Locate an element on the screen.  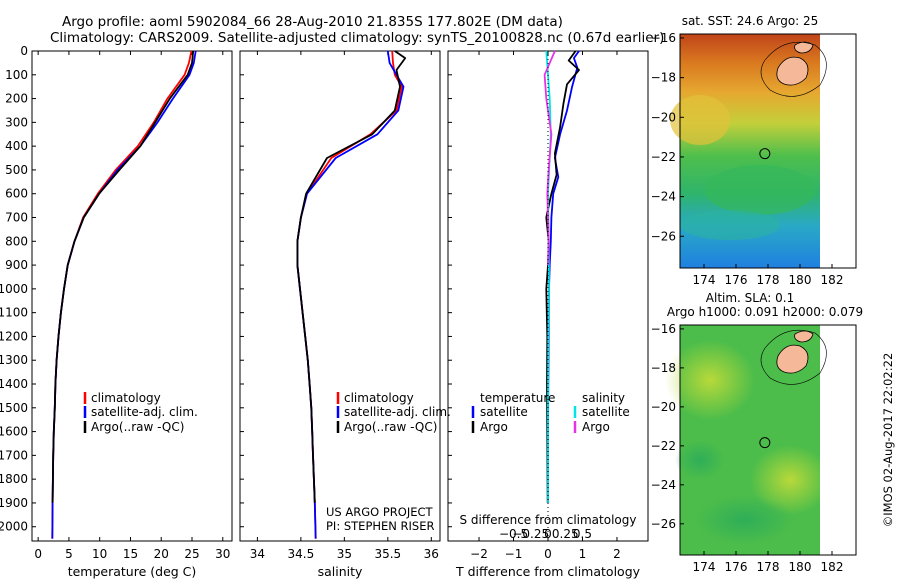
sla-map-title-2: Argo h1000: 0.091 h2000: 0.079 is located at coordinates (765, 312).